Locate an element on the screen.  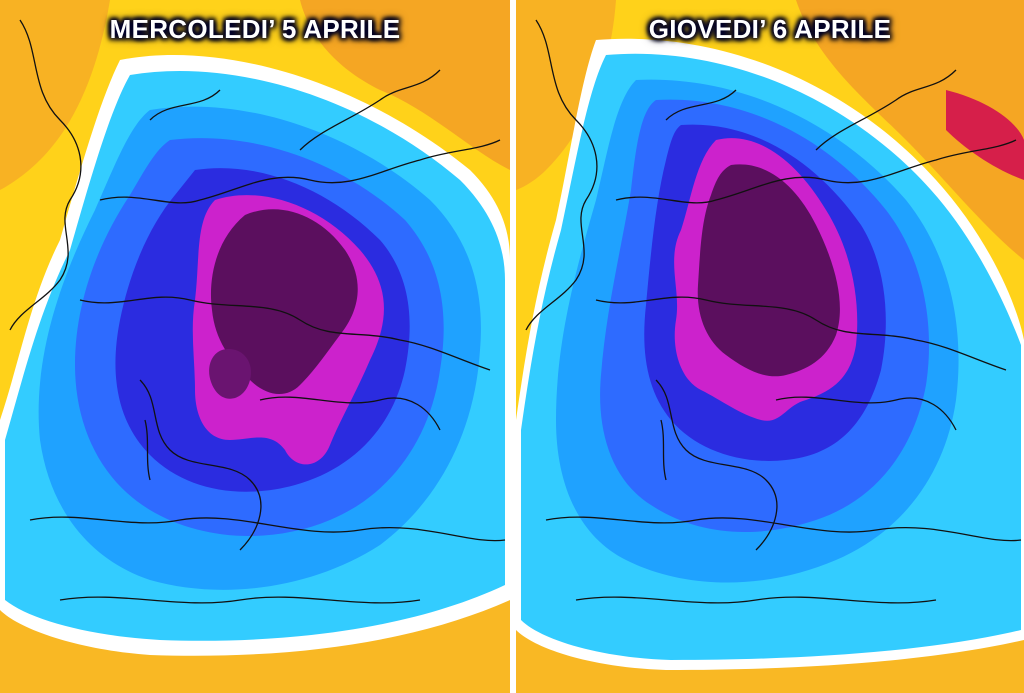
panel-title-wednesday: MERCOLEDI’ 5 APRILE is located at coordinates (255, 29).